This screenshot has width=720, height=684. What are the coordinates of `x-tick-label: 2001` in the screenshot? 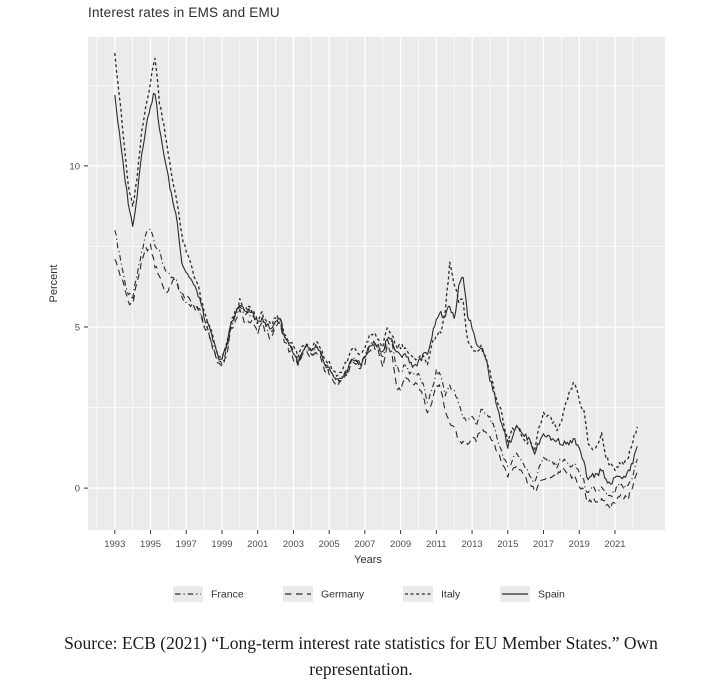 It's located at (257, 544).